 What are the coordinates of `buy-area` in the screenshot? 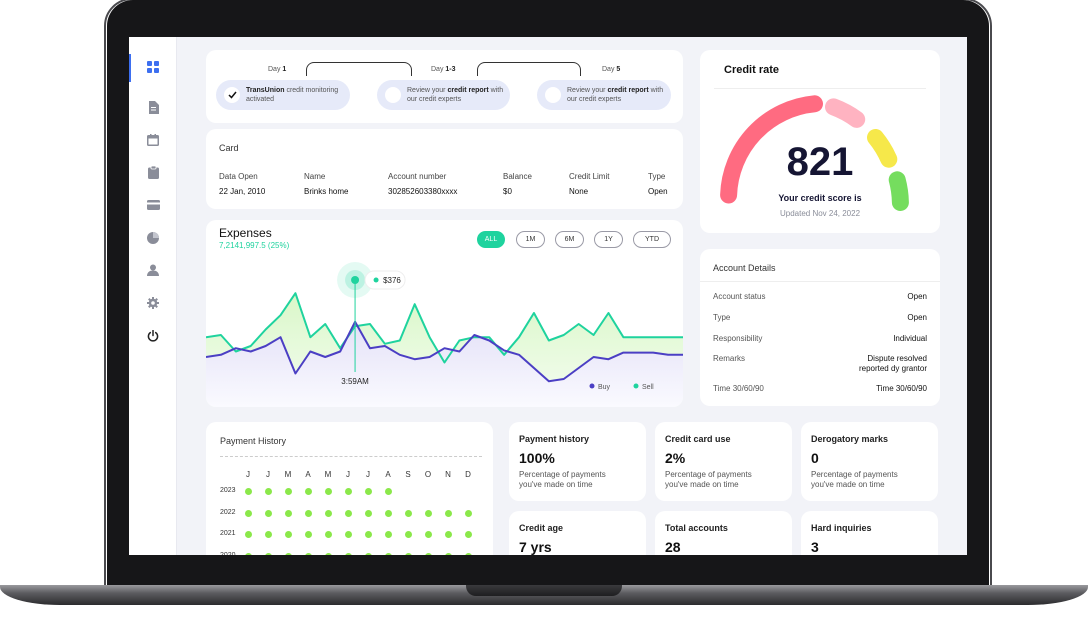 It's located at (444, 364).